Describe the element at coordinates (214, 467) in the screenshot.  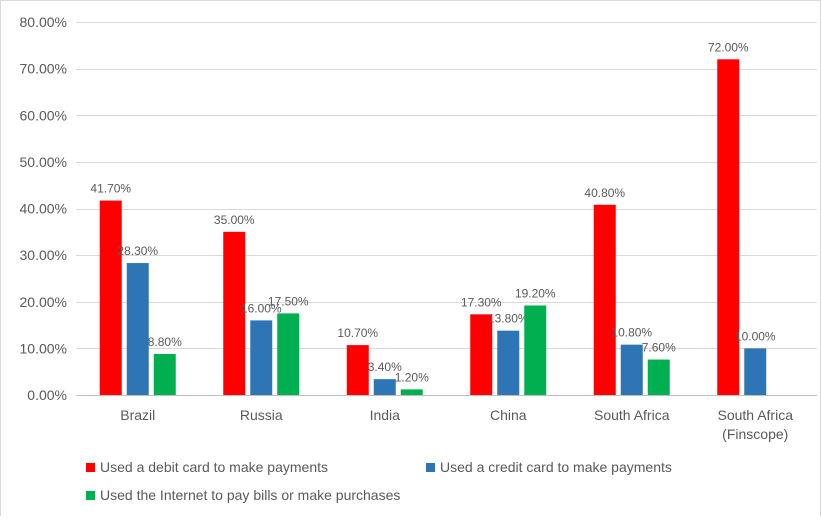
I see `legend-label: Used a debit card to make payments` at that location.